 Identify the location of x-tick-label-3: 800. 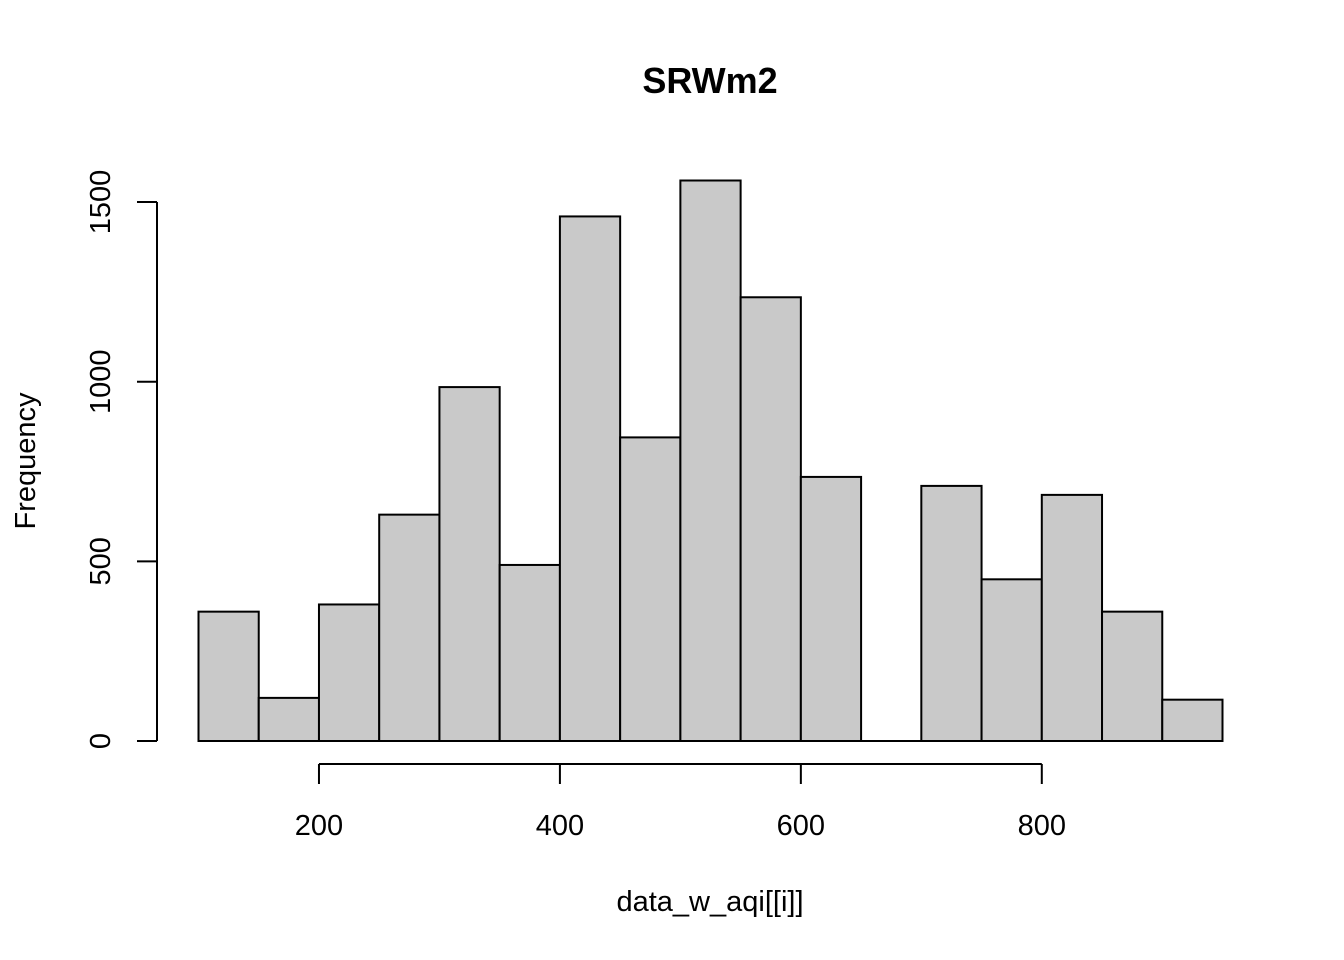
(1042, 826).